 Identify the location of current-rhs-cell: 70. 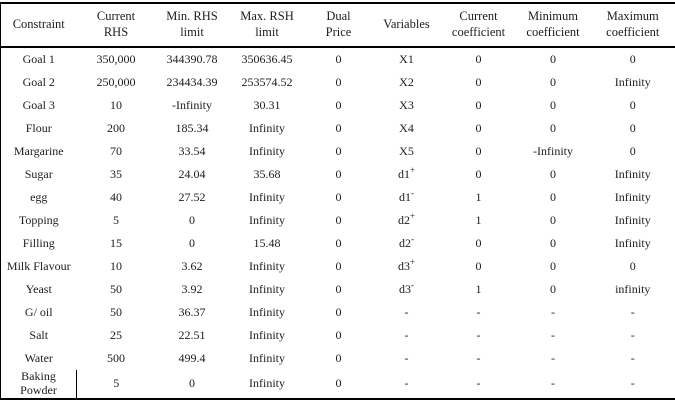
(116, 150).